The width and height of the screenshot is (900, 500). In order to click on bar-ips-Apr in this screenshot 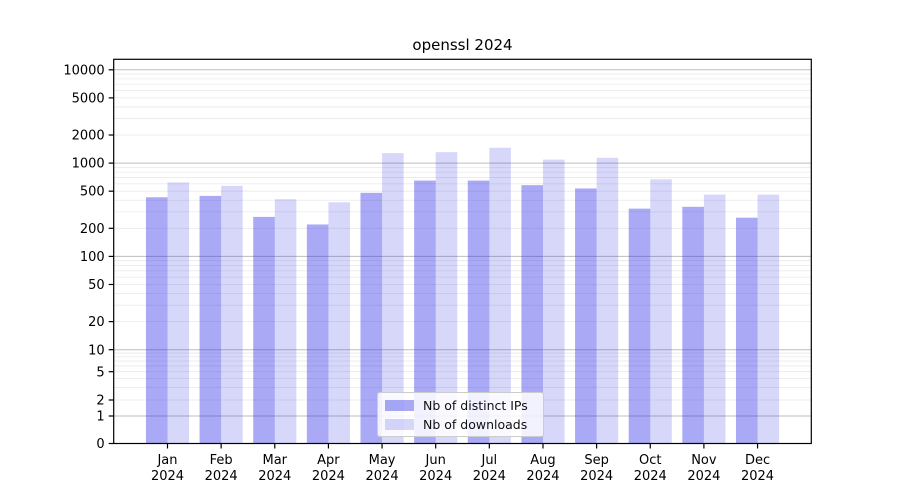, I will do `click(317, 334)`.